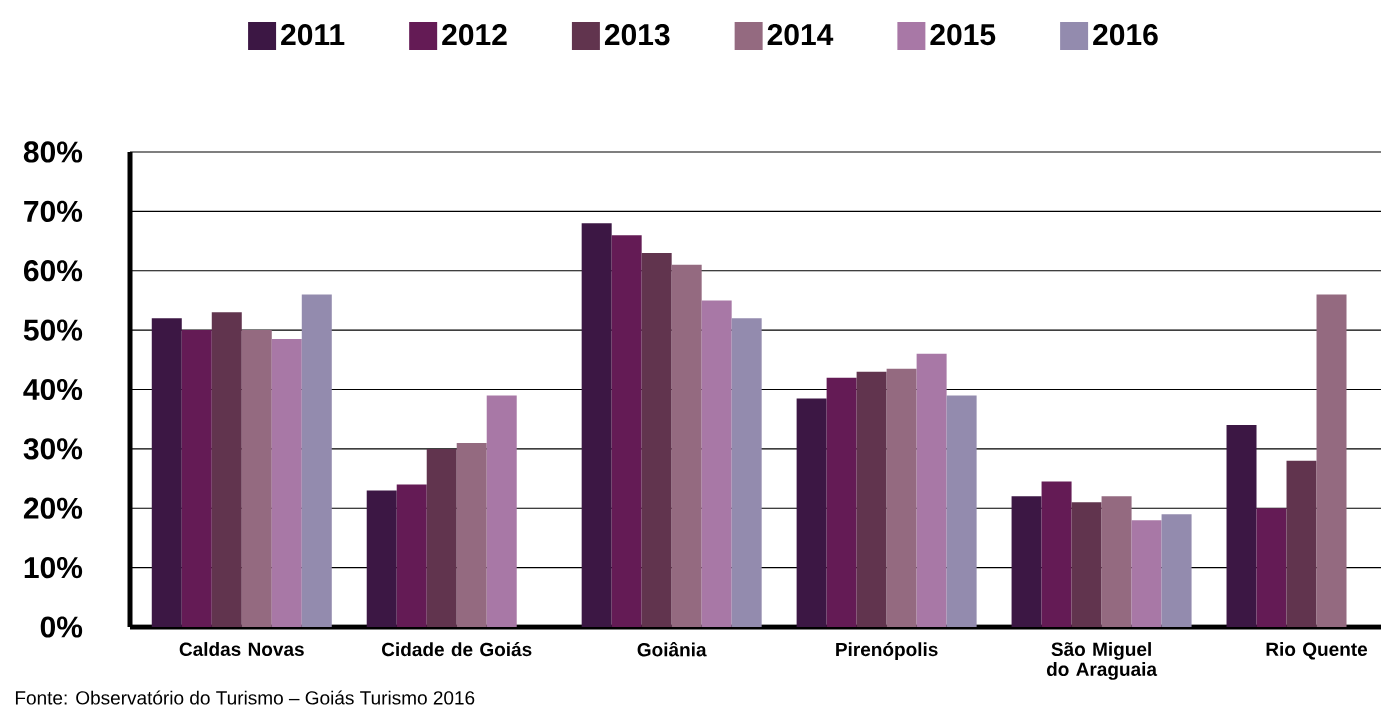 The width and height of the screenshot is (1381, 708). What do you see at coordinates (61, 627) in the screenshot?
I see `y-tick-label: 0%` at bounding box center [61, 627].